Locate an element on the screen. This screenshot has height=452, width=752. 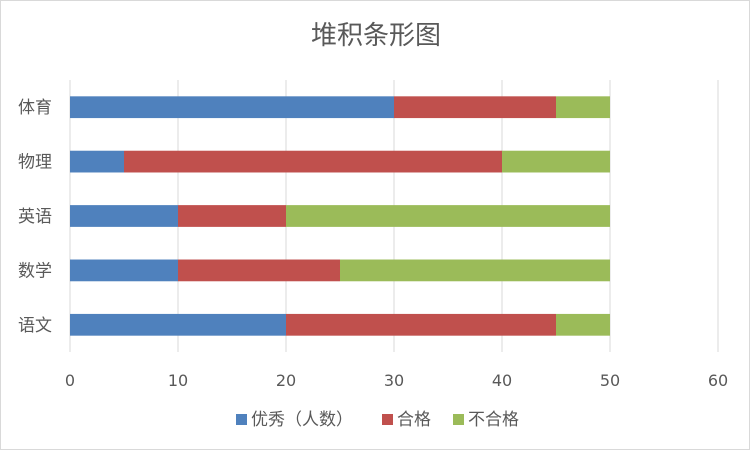
bar-物理-合格 is located at coordinates (313, 161).